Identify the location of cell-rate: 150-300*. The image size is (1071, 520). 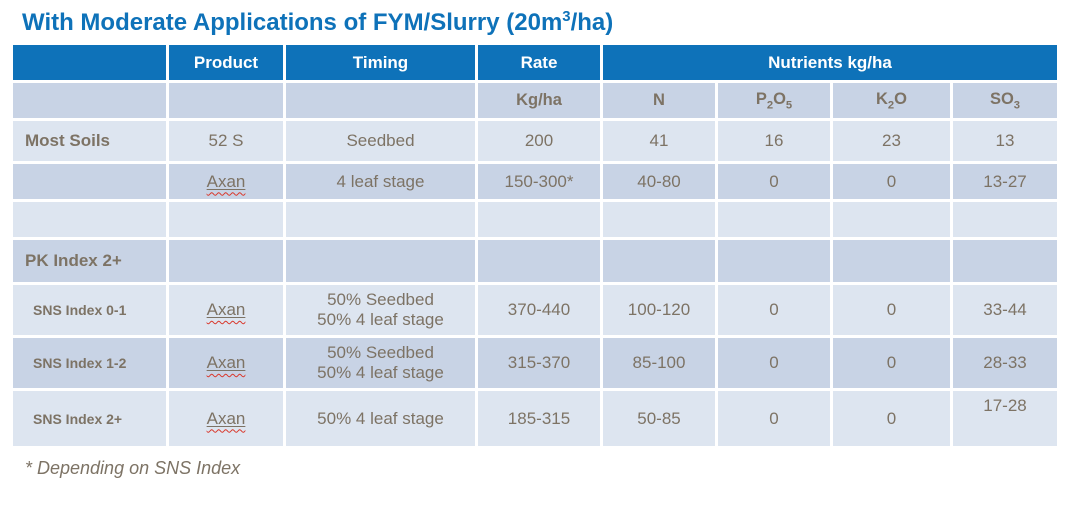
(539, 181).